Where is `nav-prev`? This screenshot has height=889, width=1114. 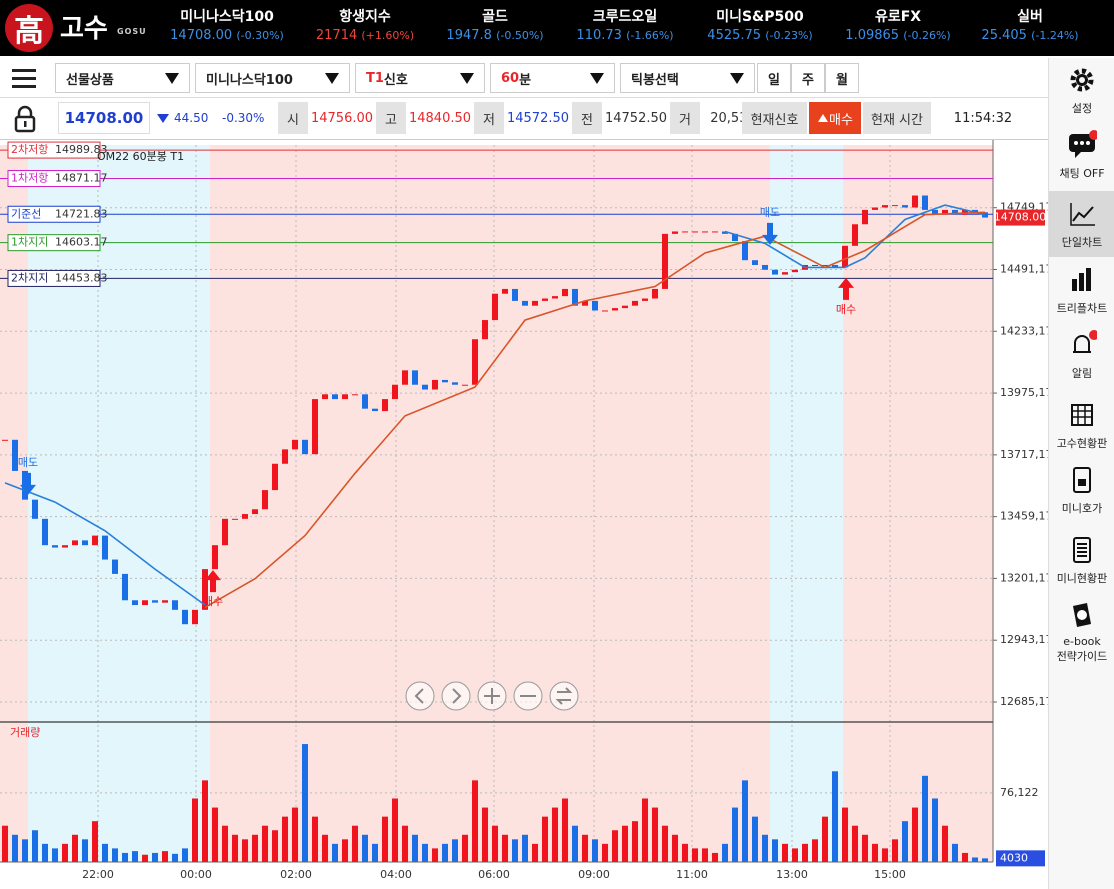 nav-prev is located at coordinates (420, 696).